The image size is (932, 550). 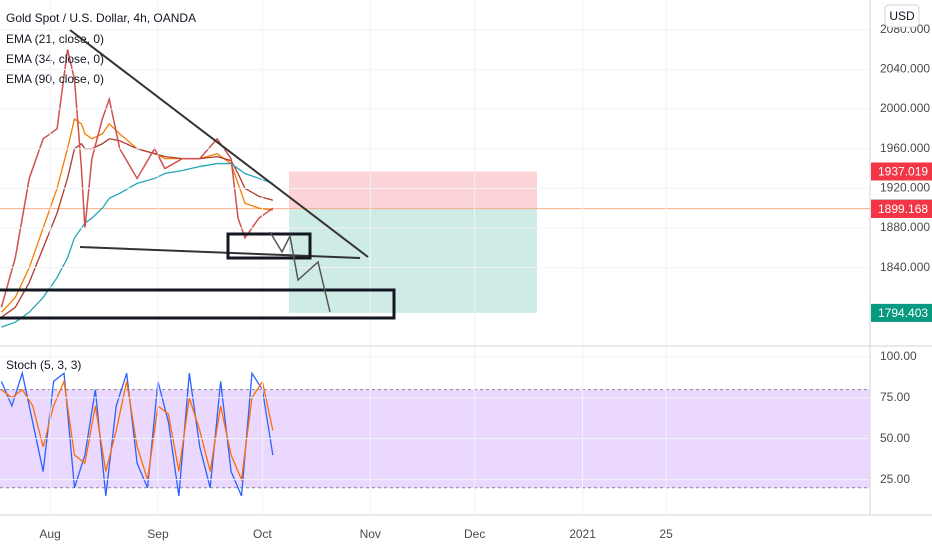 I want to click on price-badge-label: 1794.403, so click(x=903, y=313).